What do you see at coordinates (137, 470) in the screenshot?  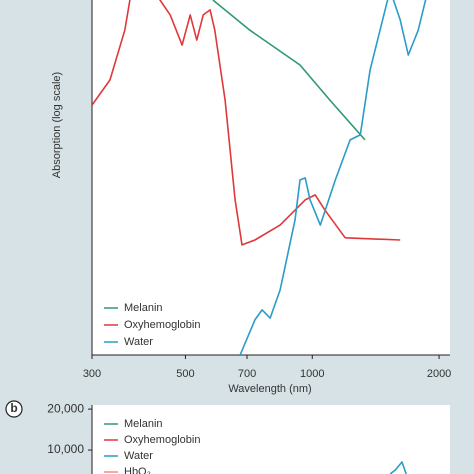 I see `legend-label: HbO₂` at bounding box center [137, 470].